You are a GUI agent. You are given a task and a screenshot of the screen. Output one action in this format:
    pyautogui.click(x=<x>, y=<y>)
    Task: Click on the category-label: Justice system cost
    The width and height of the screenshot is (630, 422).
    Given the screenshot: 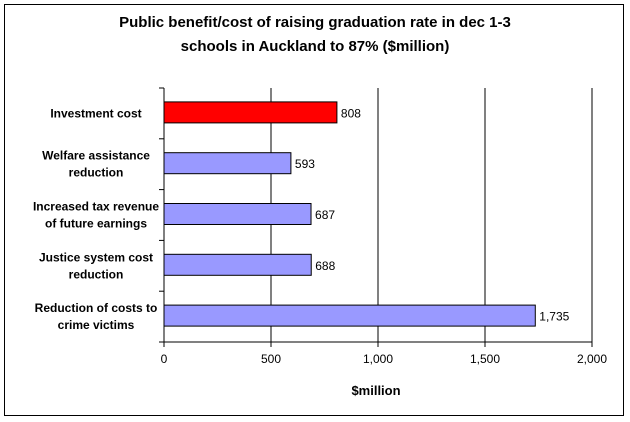 What is the action you would take?
    pyautogui.click(x=96, y=257)
    